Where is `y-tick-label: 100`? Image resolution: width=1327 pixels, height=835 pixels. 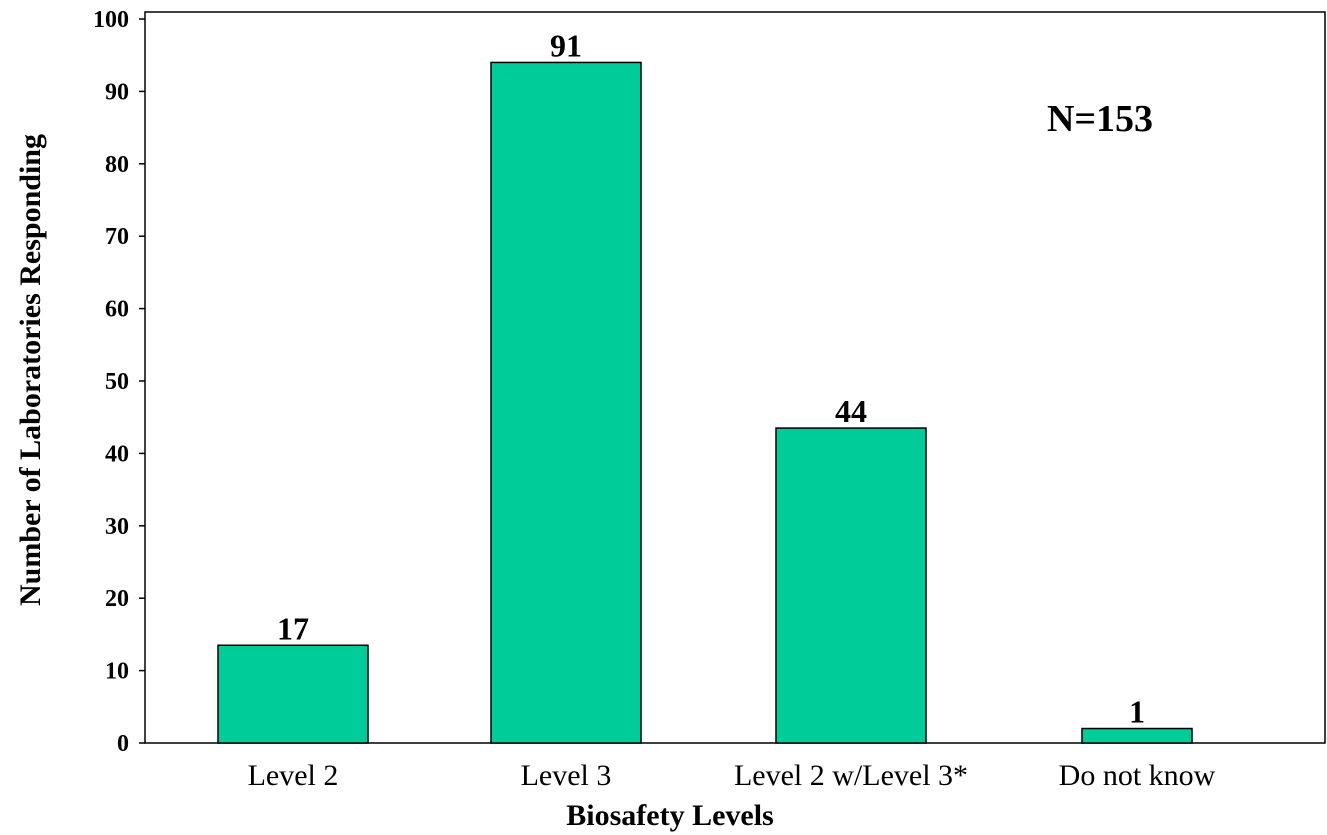
y-tick-label: 100 is located at coordinates (111, 20).